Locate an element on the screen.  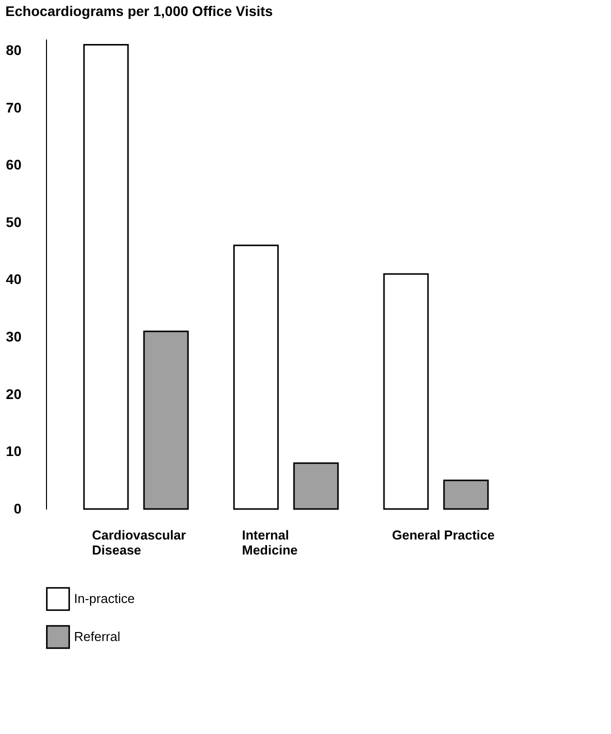
legend-label: Referral is located at coordinates (97, 636).